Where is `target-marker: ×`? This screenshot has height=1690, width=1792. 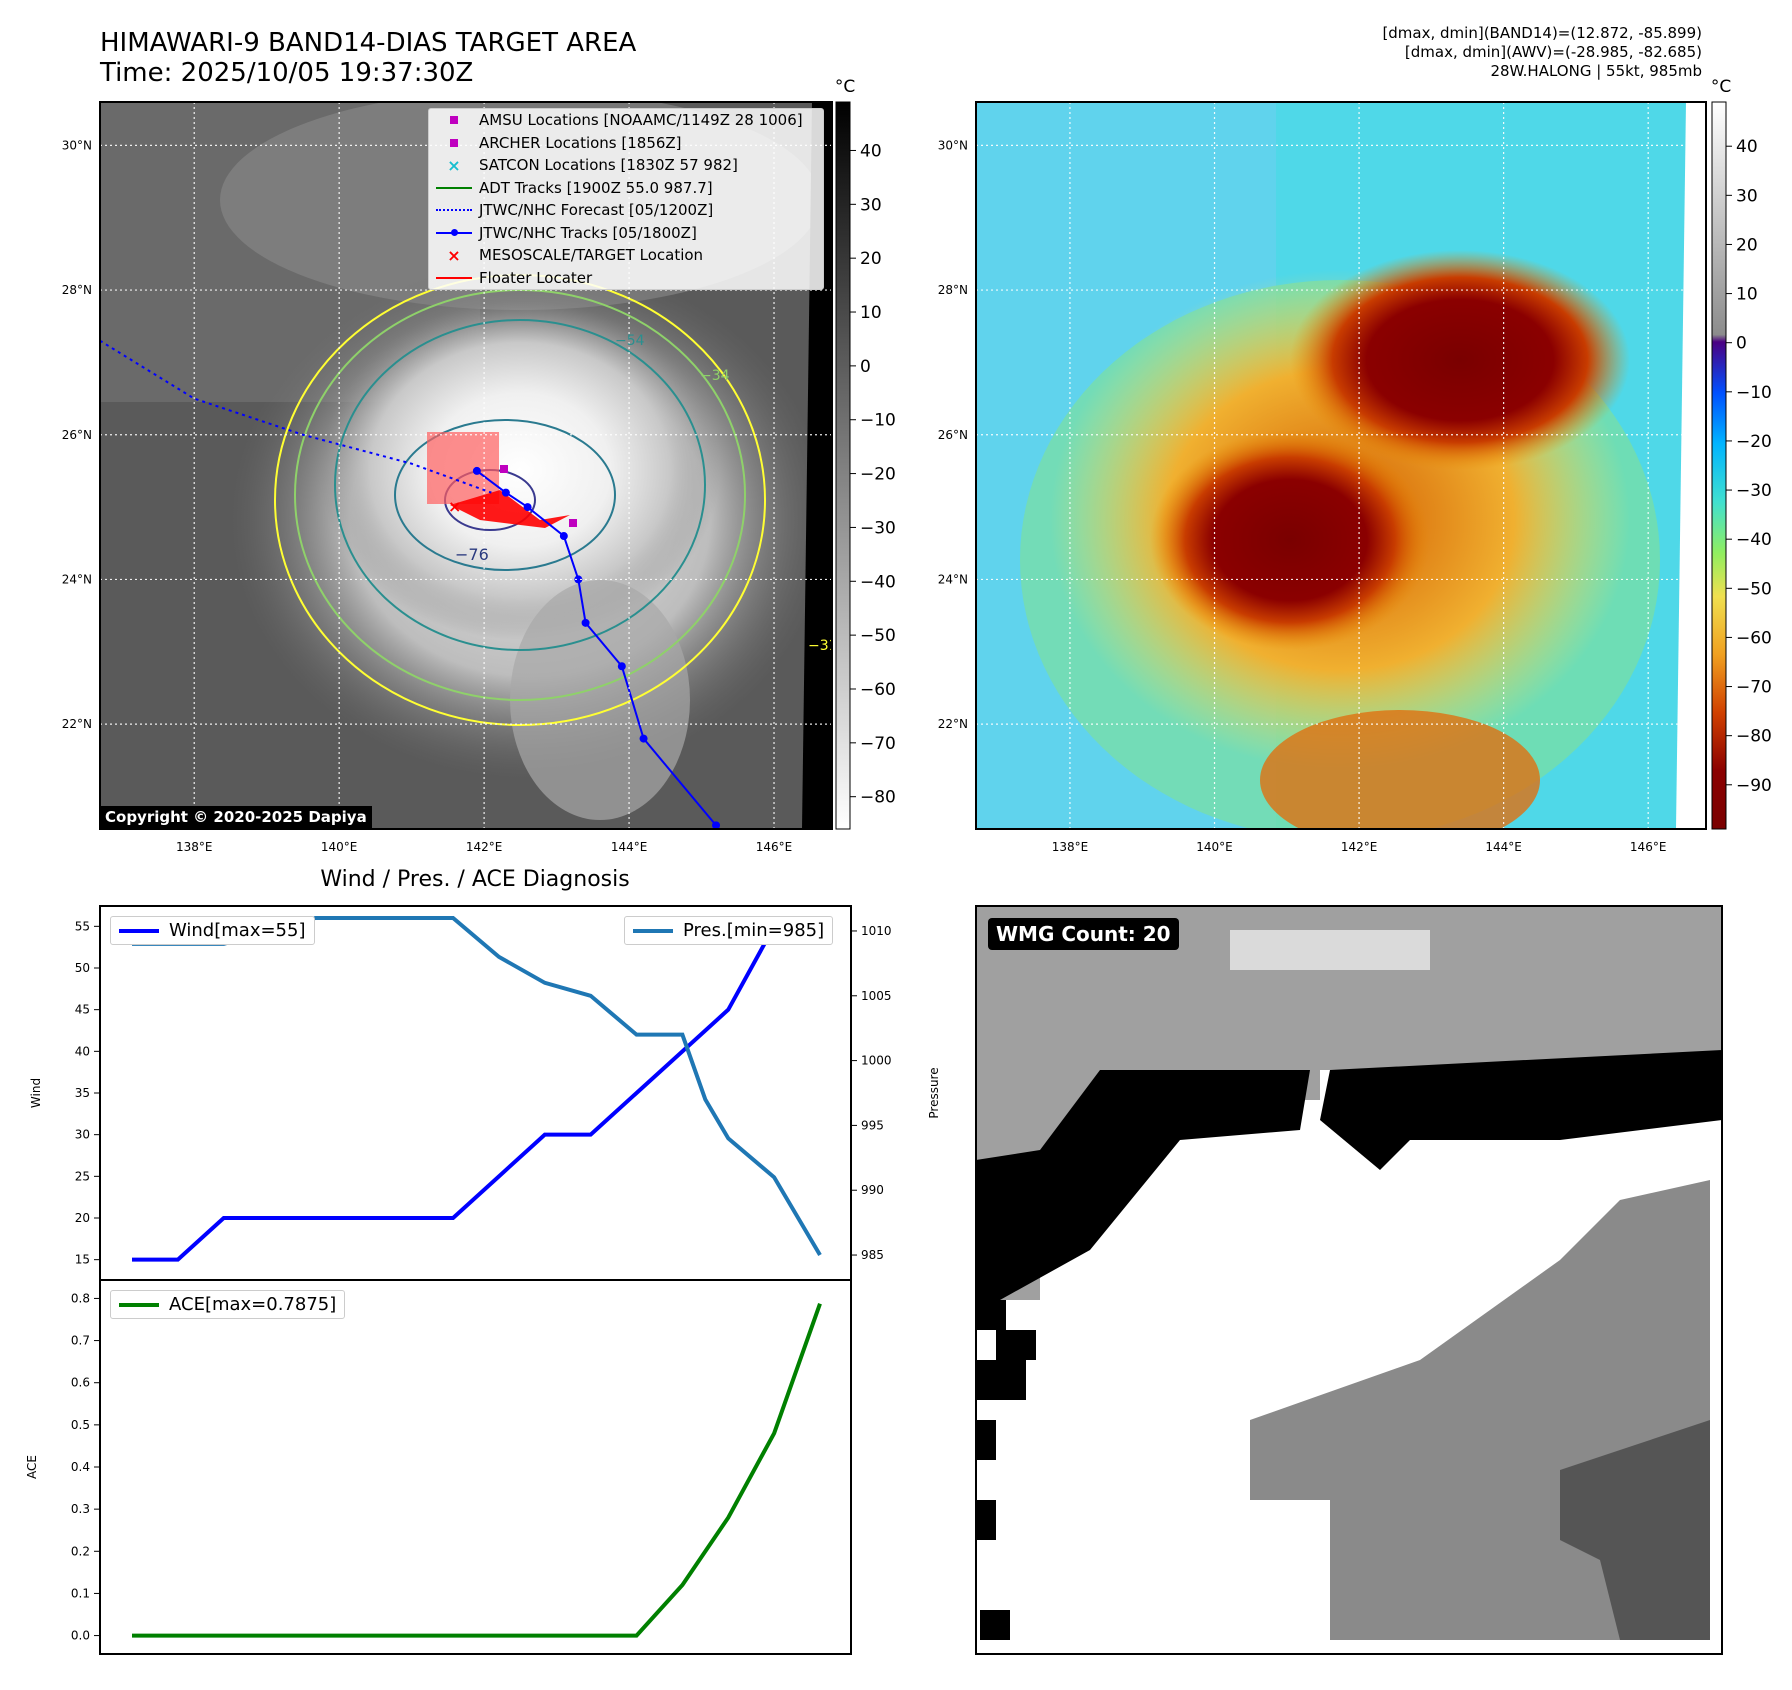
target-marker: × is located at coordinates (454, 506).